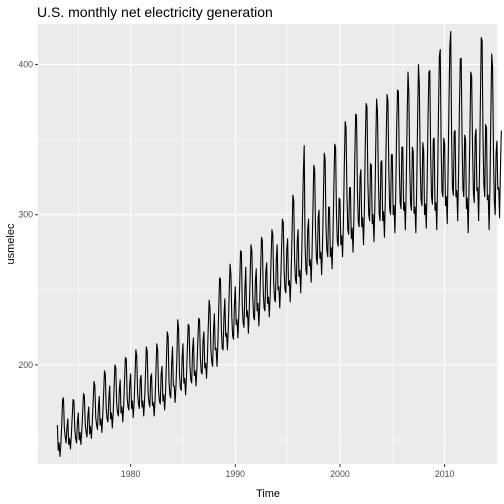  Describe the element at coordinates (155, 12) in the screenshot. I see `chart-title: U.S. monthly net electricity generation` at that location.